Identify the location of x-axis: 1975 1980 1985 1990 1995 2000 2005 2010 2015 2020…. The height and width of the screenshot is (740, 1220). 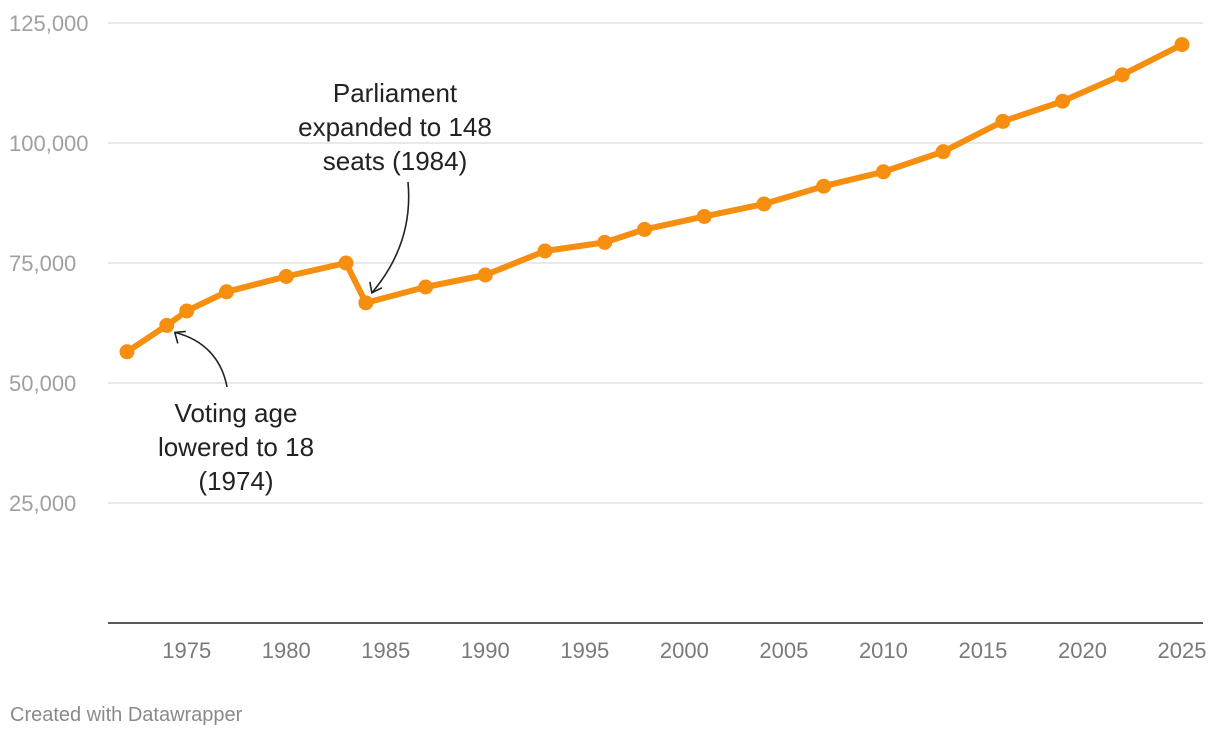
(657, 642).